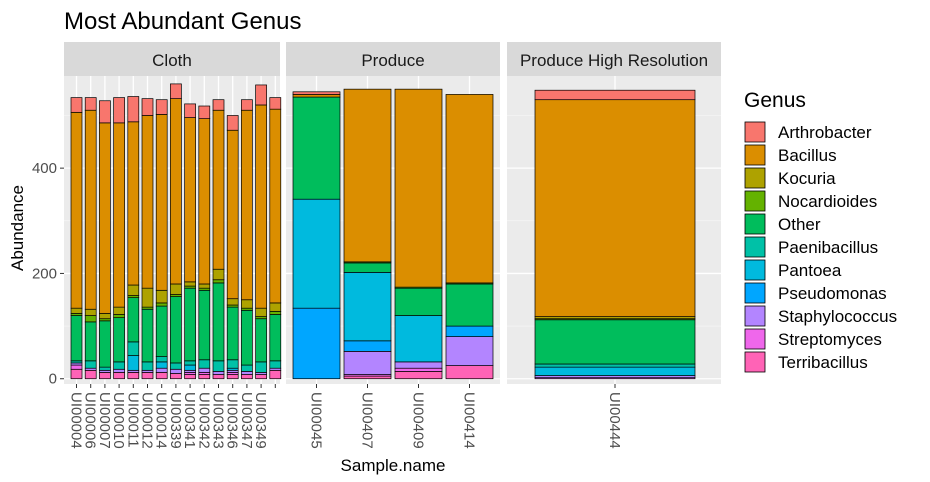 The height and width of the screenshot is (482, 930). Describe the element at coordinates (825, 132) in the screenshot. I see `legend-label: Arthrobacter` at that location.